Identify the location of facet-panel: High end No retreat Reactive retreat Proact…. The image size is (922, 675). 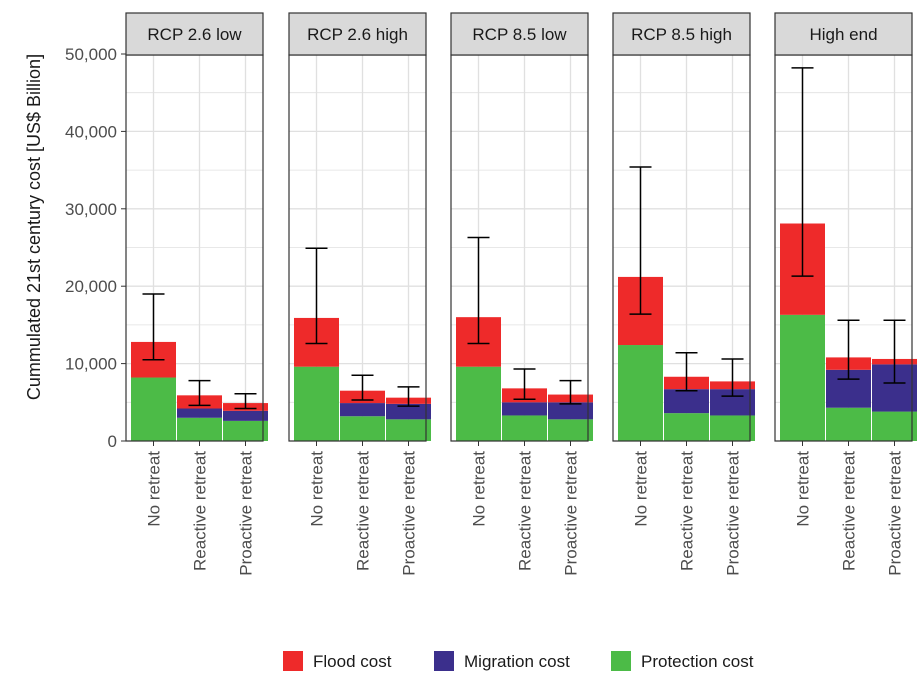
(845, 294).